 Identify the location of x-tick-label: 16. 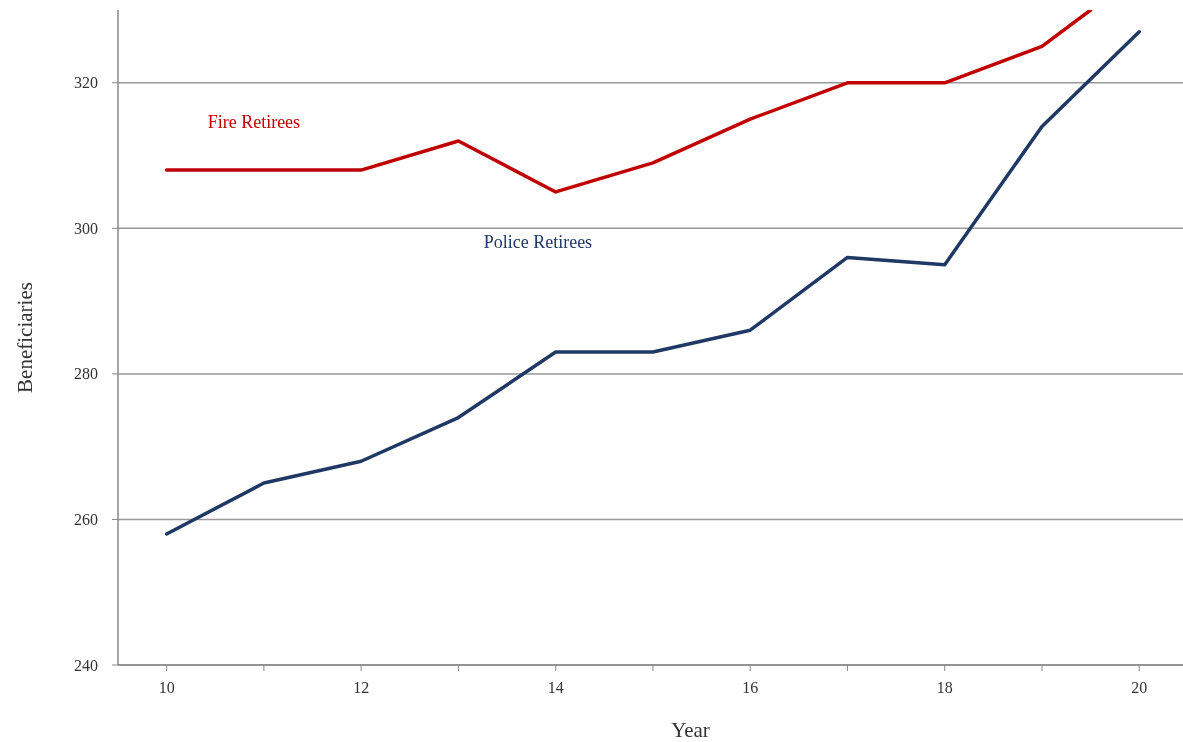
(750, 687).